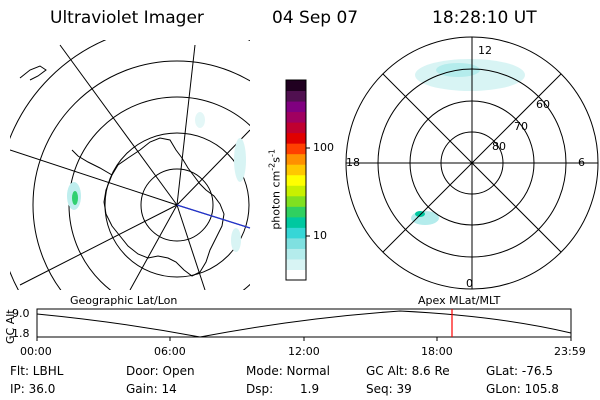 Image resolution: width=600 pixels, height=400 pixels. What do you see at coordinates (315, 18) in the screenshot?
I see `date-label: 04 Sep 07` at bounding box center [315, 18].